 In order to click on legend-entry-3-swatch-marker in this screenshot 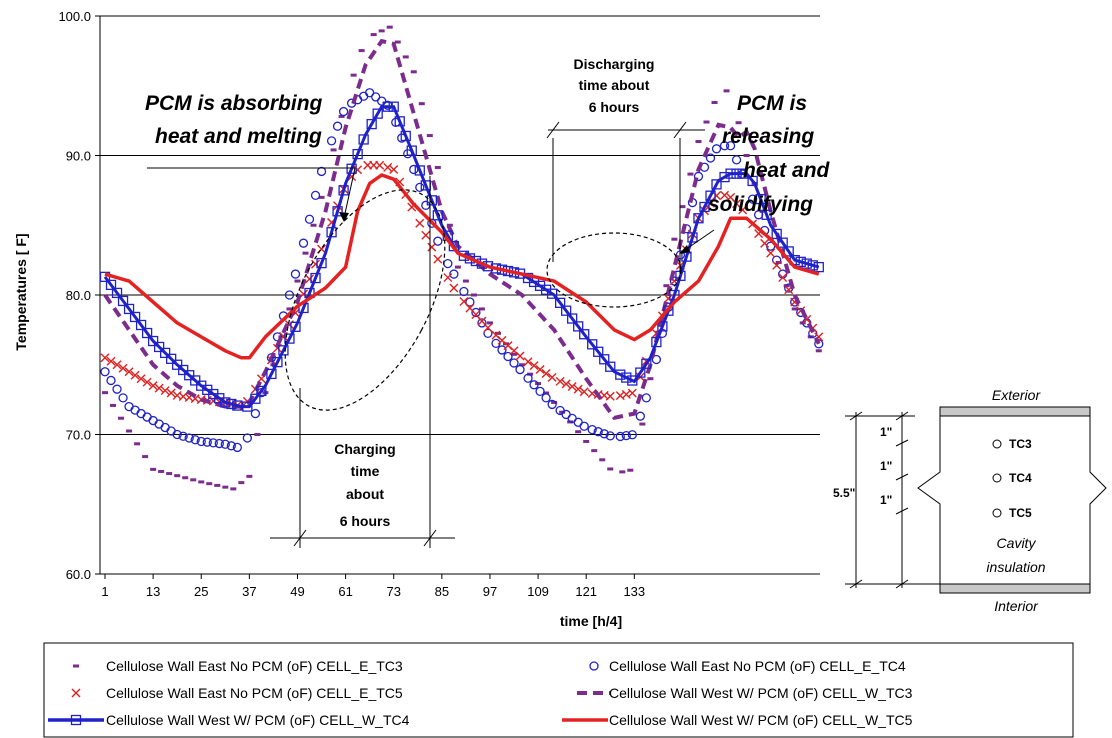, I will do `click(76, 693)`.